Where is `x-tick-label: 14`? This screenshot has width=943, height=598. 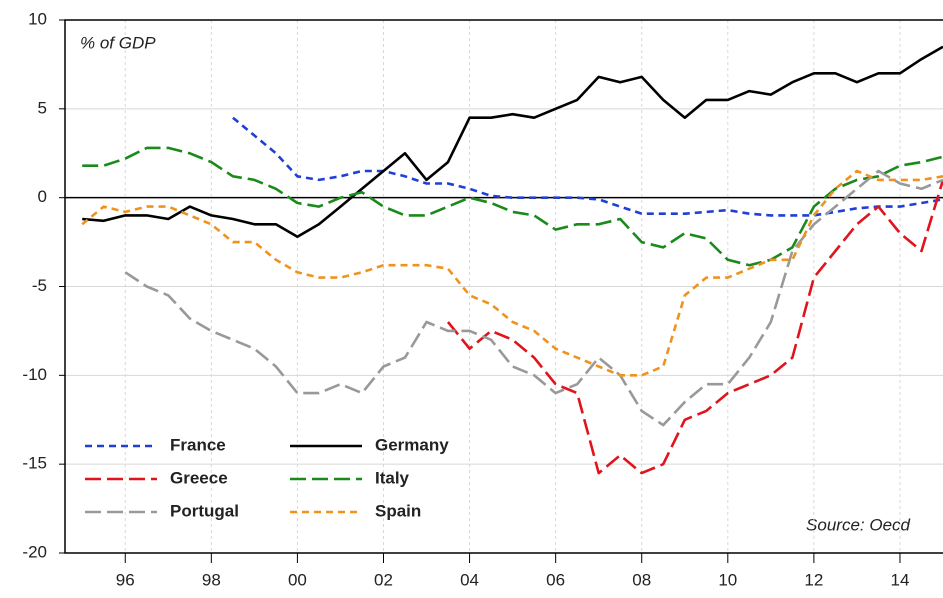 x-tick-label: 14 is located at coordinates (899, 579).